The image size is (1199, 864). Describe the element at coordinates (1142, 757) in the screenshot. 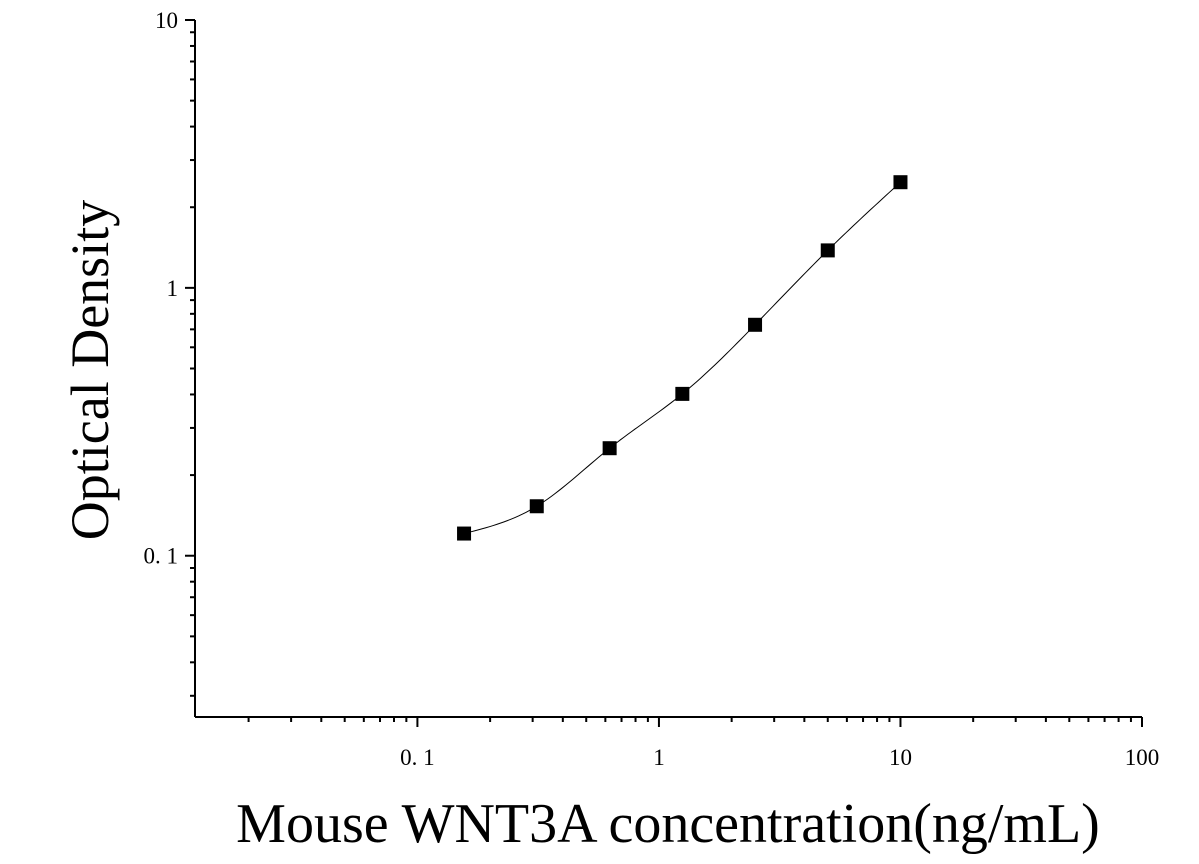

I see `x-tick-label: 100` at that location.